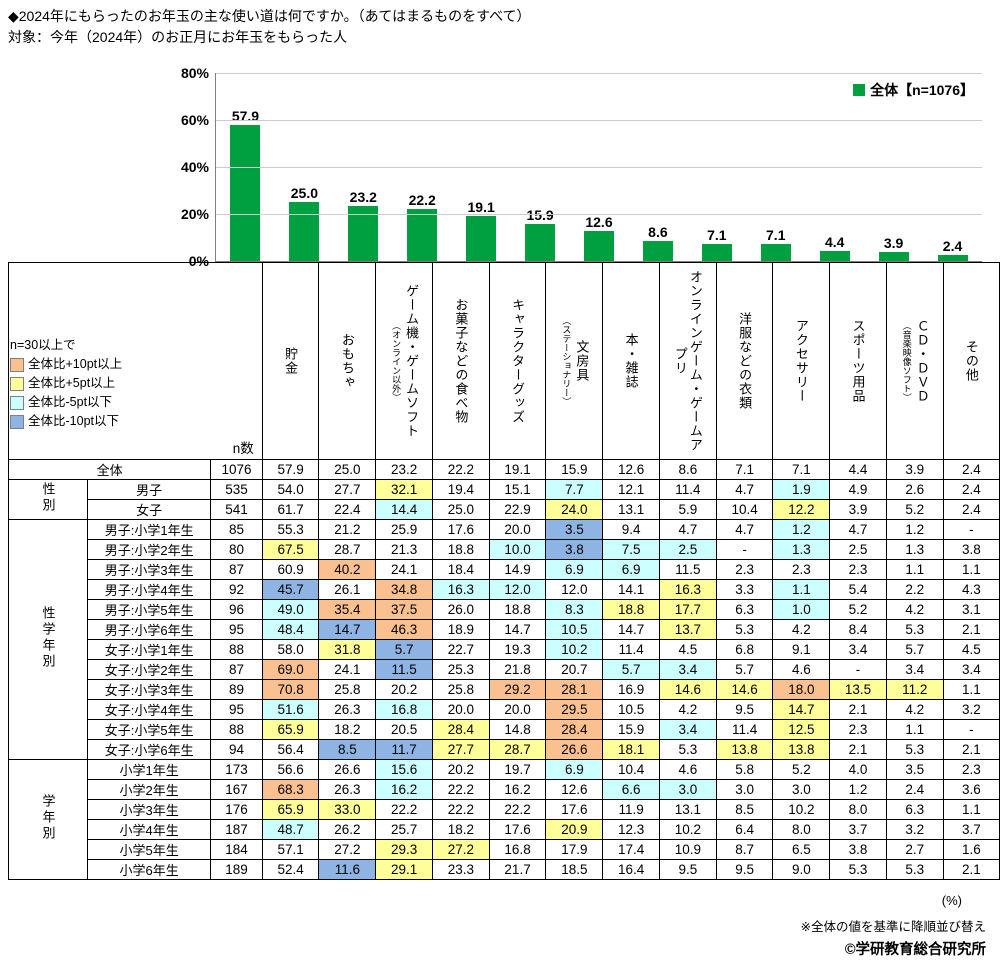 This screenshot has height=967, width=1000. What do you see at coordinates (914, 489) in the screenshot?
I see `value-cell: 2.6` at bounding box center [914, 489].